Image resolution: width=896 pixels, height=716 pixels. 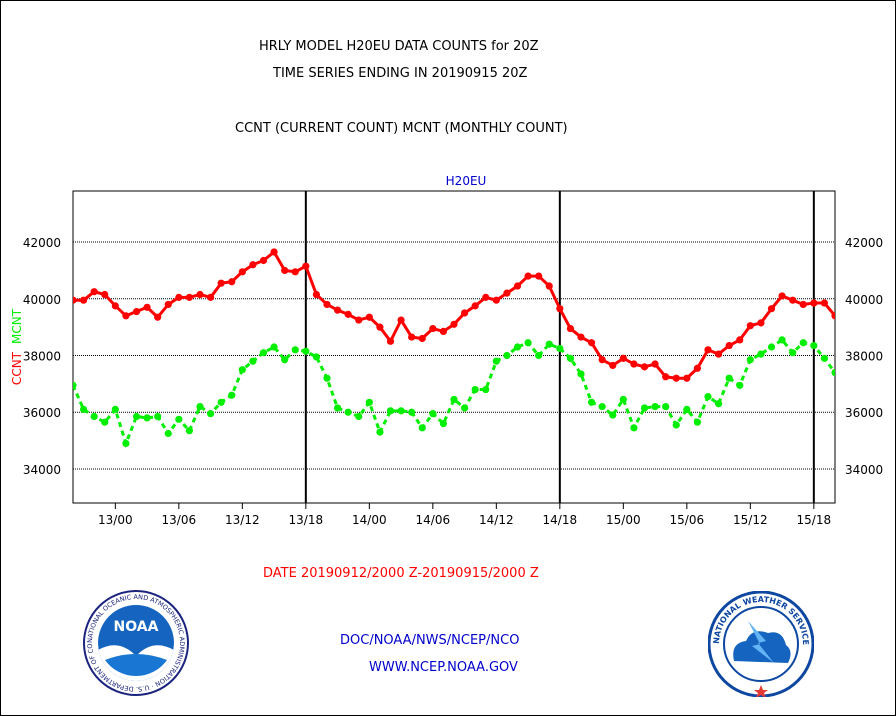 I want to click on y-tick-label-right: 40000, so click(x=864, y=300).